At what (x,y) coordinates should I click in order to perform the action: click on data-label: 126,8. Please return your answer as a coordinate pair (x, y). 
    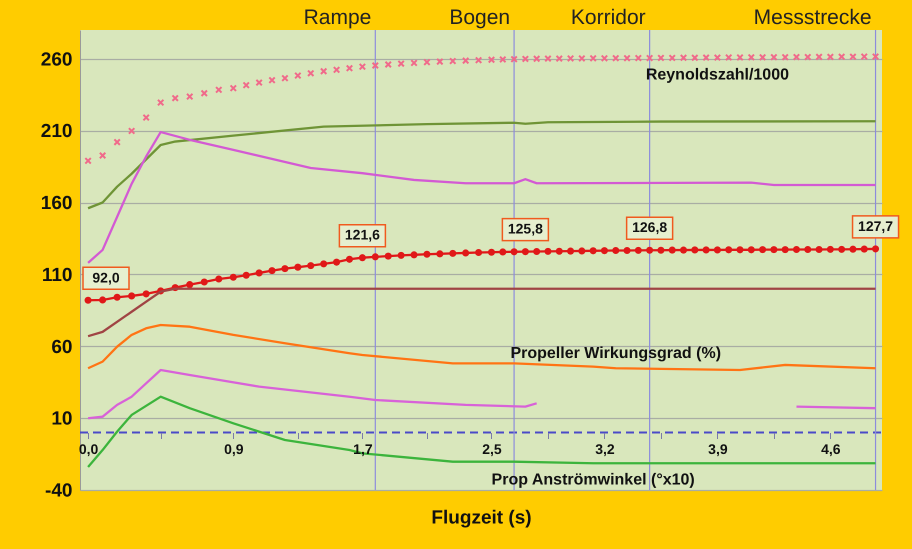
    Looking at the image, I should click on (650, 227).